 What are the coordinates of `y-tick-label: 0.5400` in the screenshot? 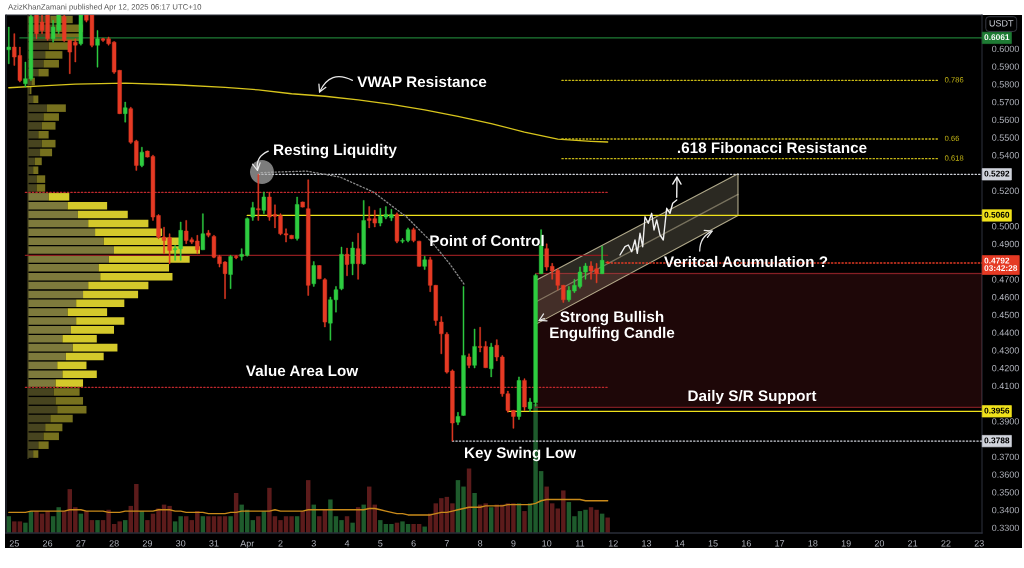 It's located at (1005, 155).